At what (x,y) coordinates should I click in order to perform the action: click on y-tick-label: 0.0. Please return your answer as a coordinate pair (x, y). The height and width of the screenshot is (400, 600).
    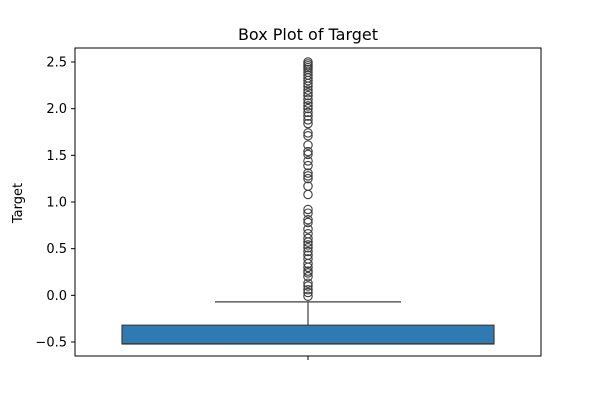
    Looking at the image, I should click on (56, 296).